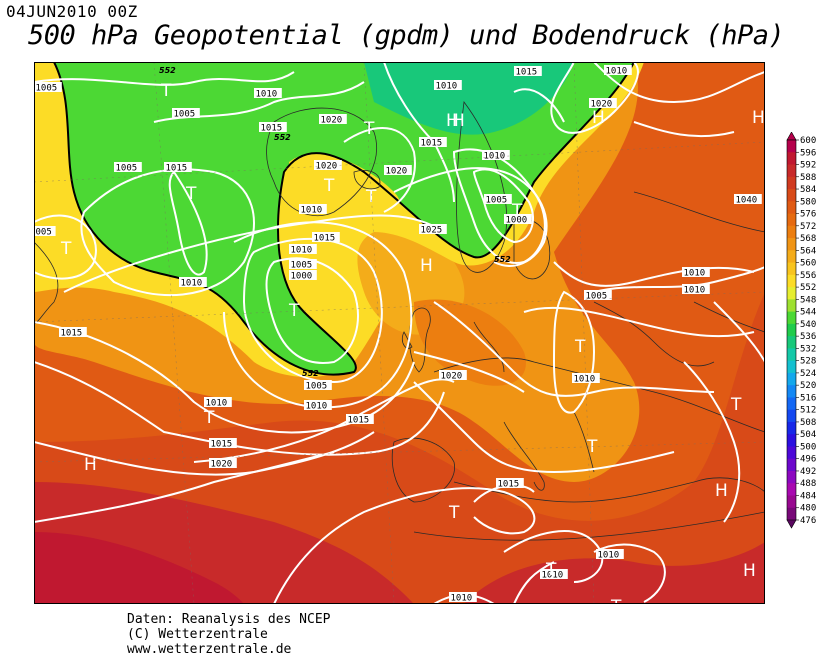 The height and width of the screenshot is (668, 833). I want to click on legend-tick-label: 584, so click(808, 190).